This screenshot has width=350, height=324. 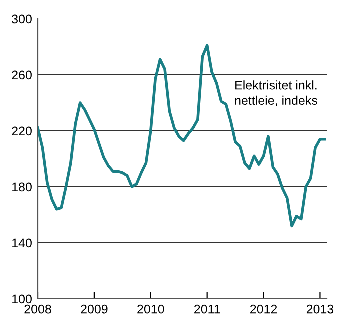 What do you see at coordinates (151, 309) in the screenshot?
I see `x-tick-label: 2010` at bounding box center [151, 309].